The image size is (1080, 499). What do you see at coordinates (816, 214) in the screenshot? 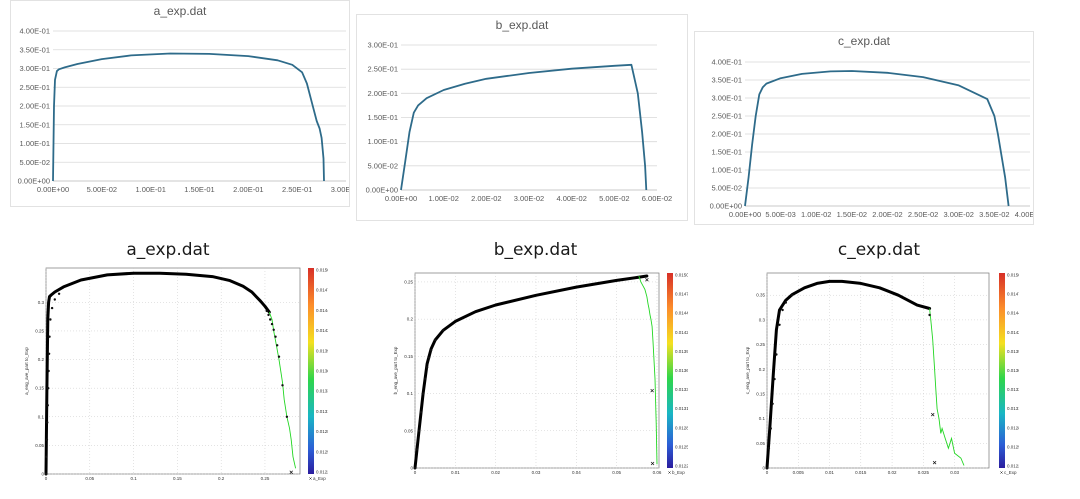
I see `x-tick-label: 1.00E-02` at bounding box center [816, 214].